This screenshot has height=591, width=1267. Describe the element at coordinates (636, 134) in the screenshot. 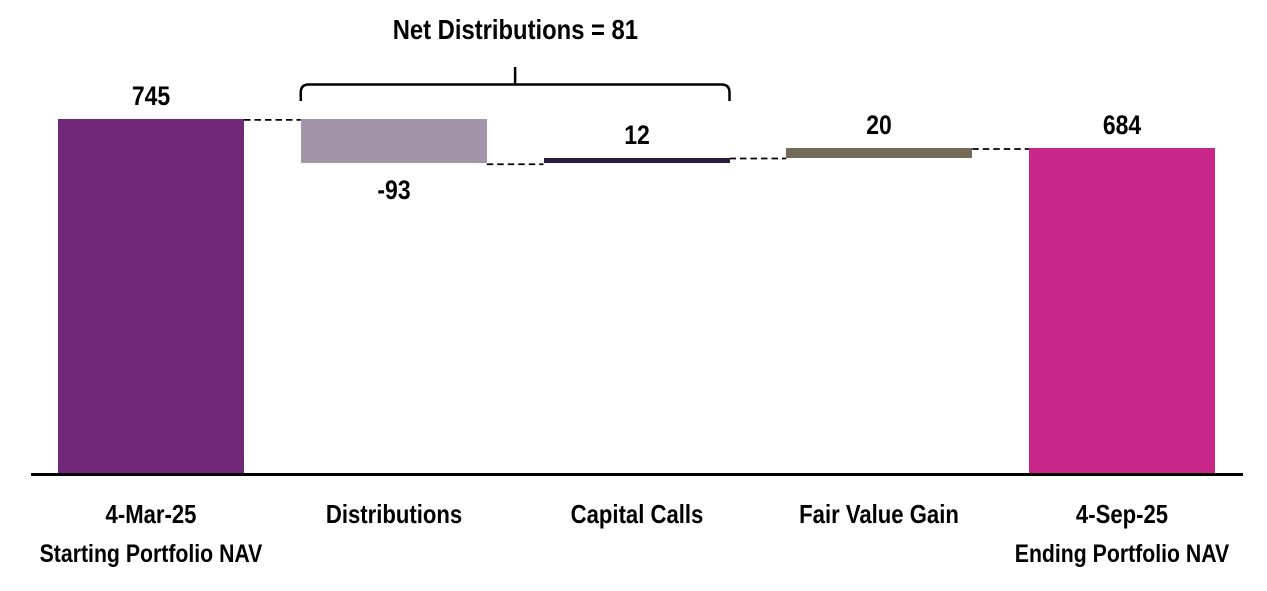

I see `value-label-capital-calls: 12` at that location.